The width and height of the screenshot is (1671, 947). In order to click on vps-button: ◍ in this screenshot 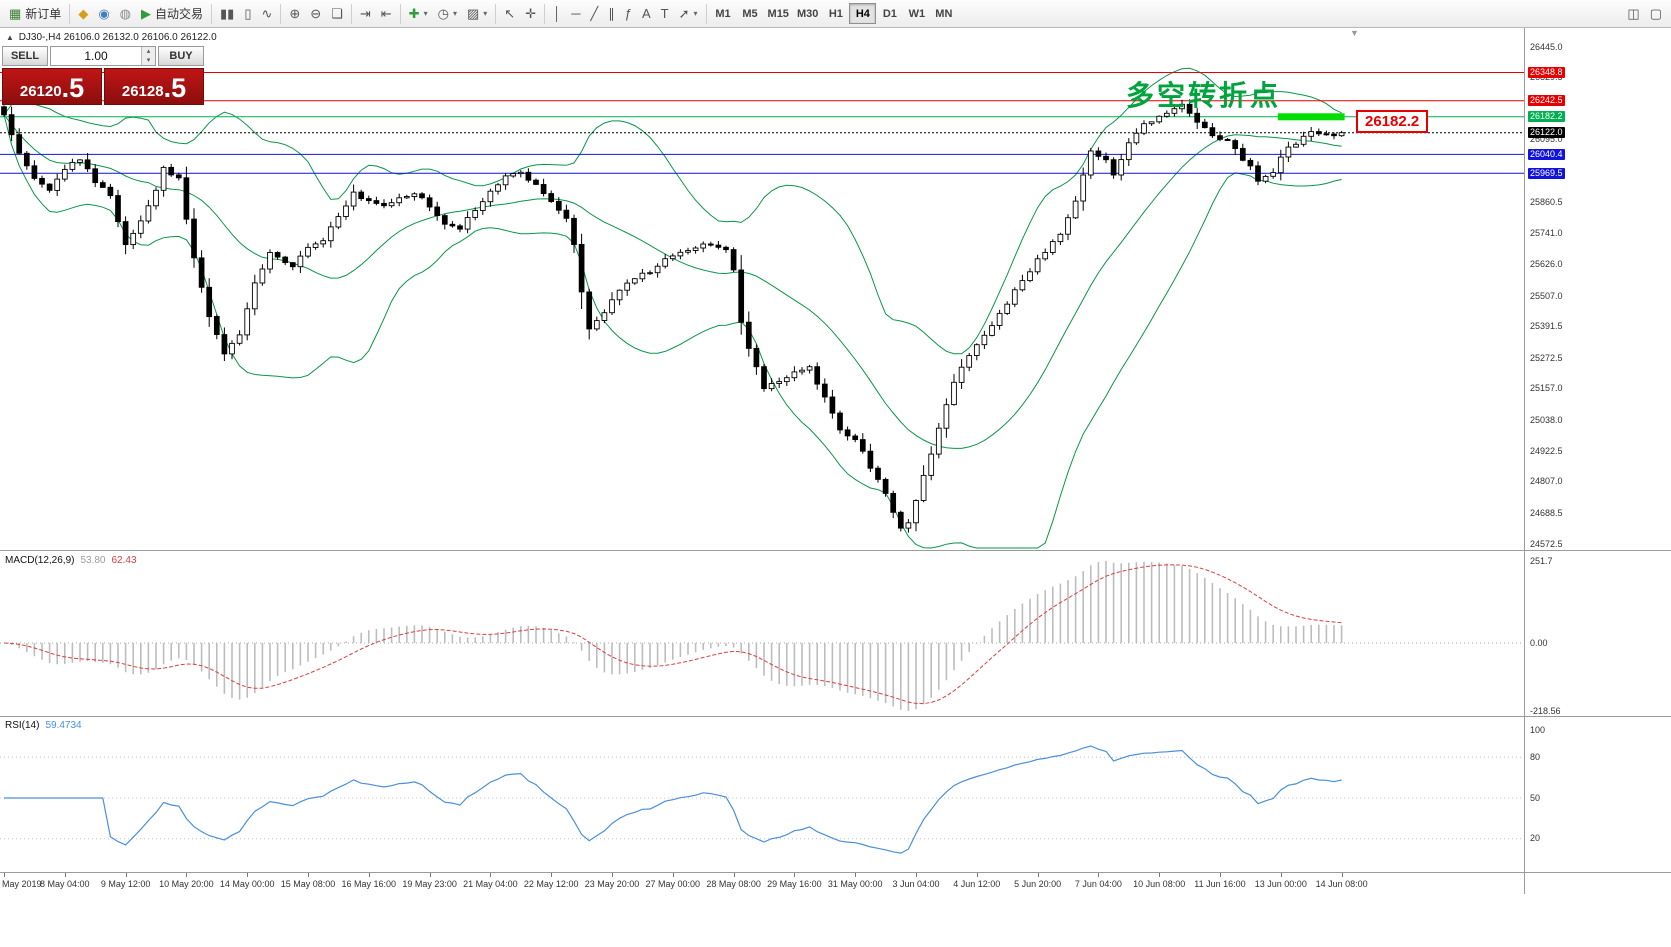, I will do `click(125, 13)`.